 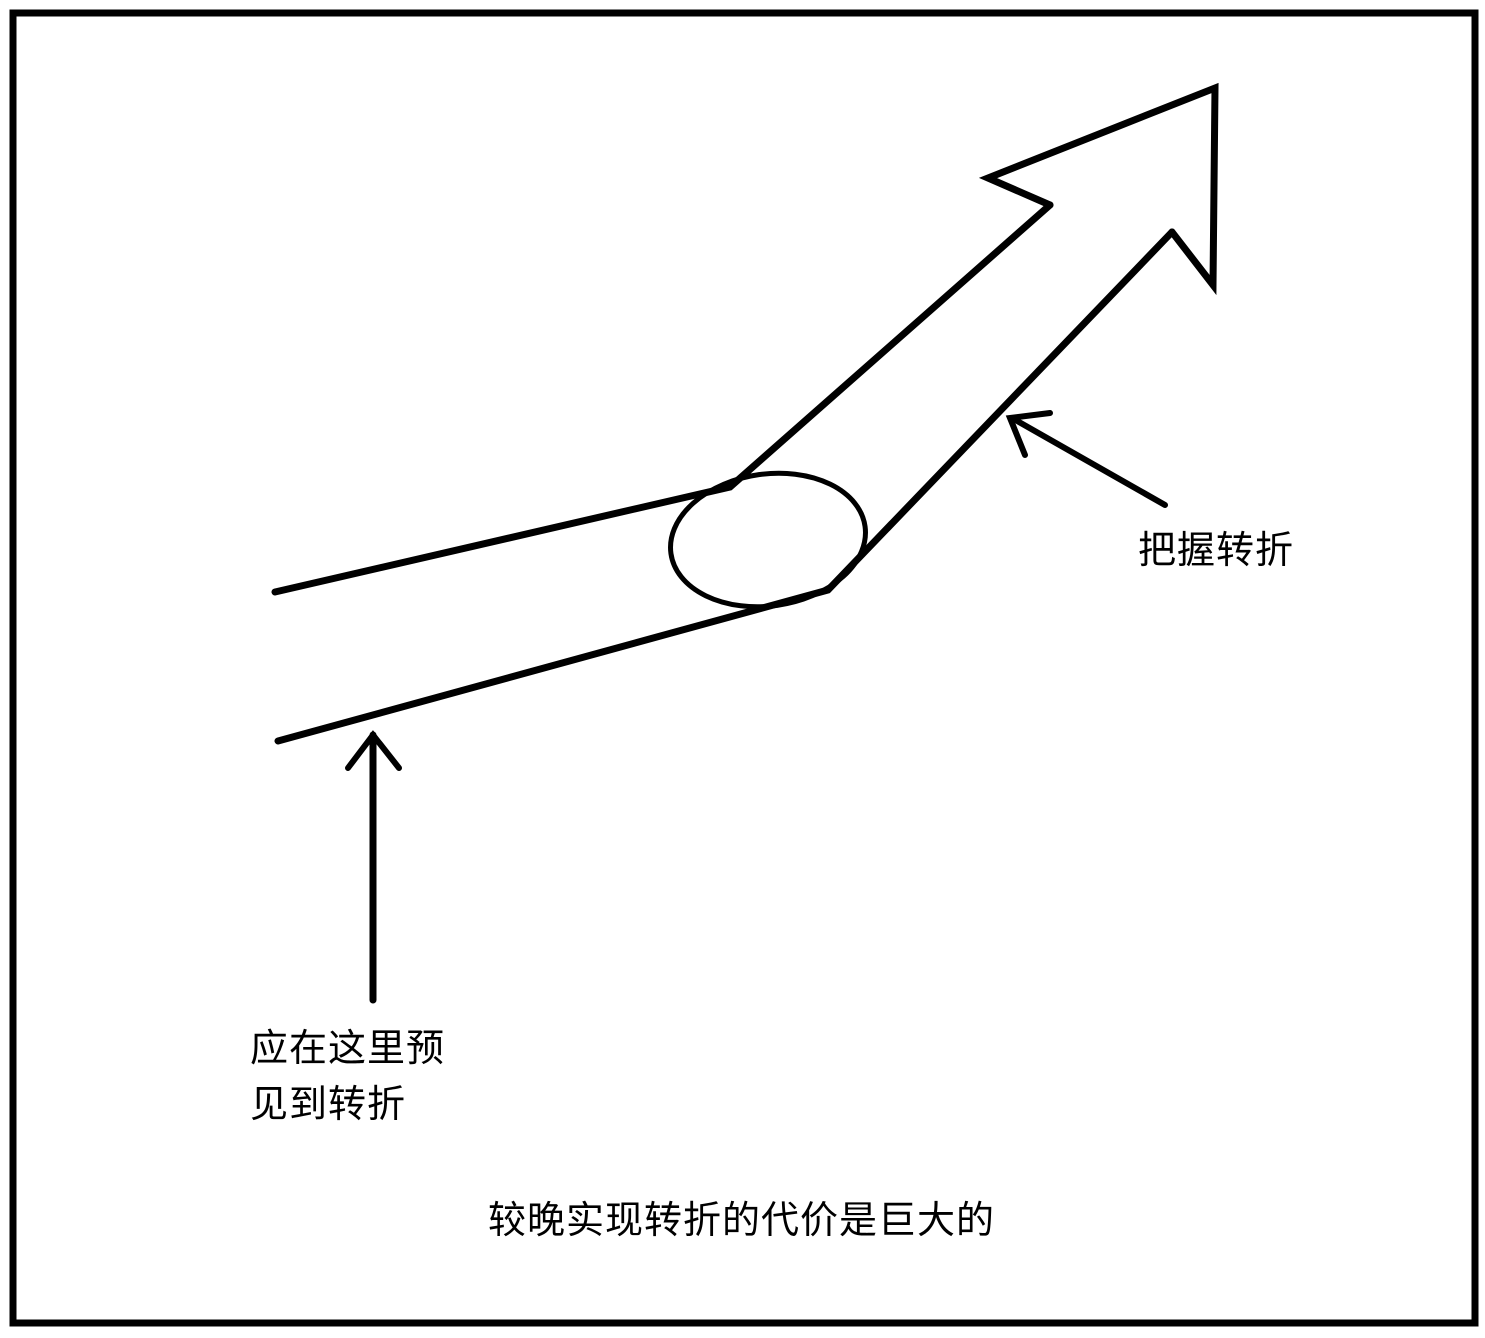 What do you see at coordinates (1088, 461) in the screenshot?
I see `grasp-pointer-shaft` at bounding box center [1088, 461].